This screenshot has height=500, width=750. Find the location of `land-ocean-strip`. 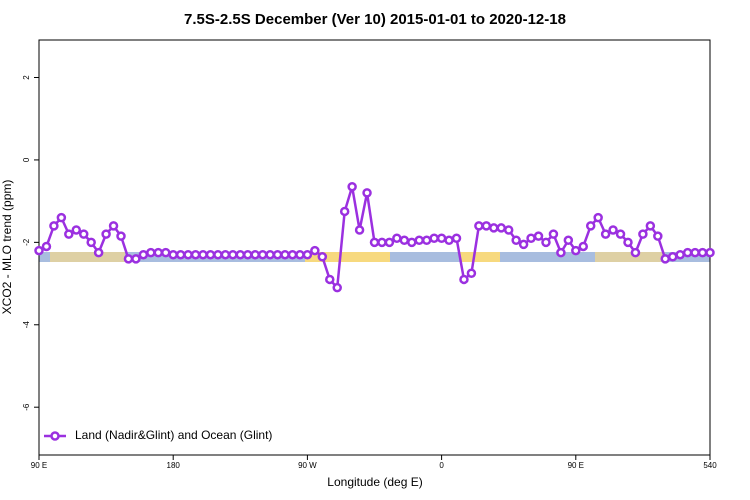

land-ocean-strip is located at coordinates (374, 257).